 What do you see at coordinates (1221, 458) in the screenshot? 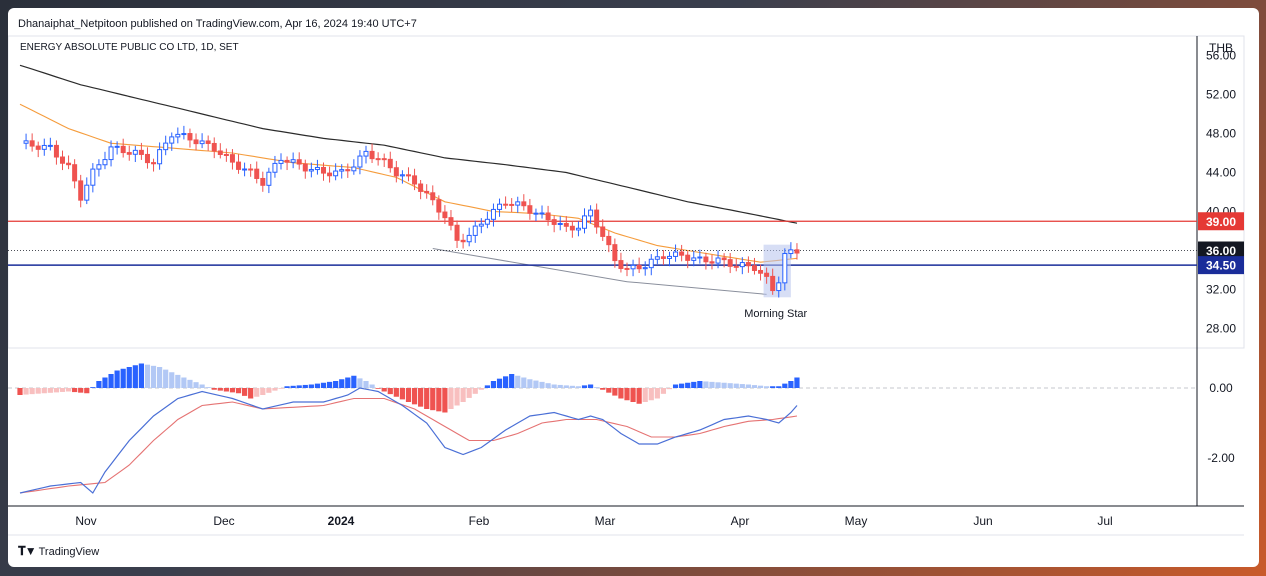
I see `macd-tick-label: -2.00` at bounding box center [1221, 458].